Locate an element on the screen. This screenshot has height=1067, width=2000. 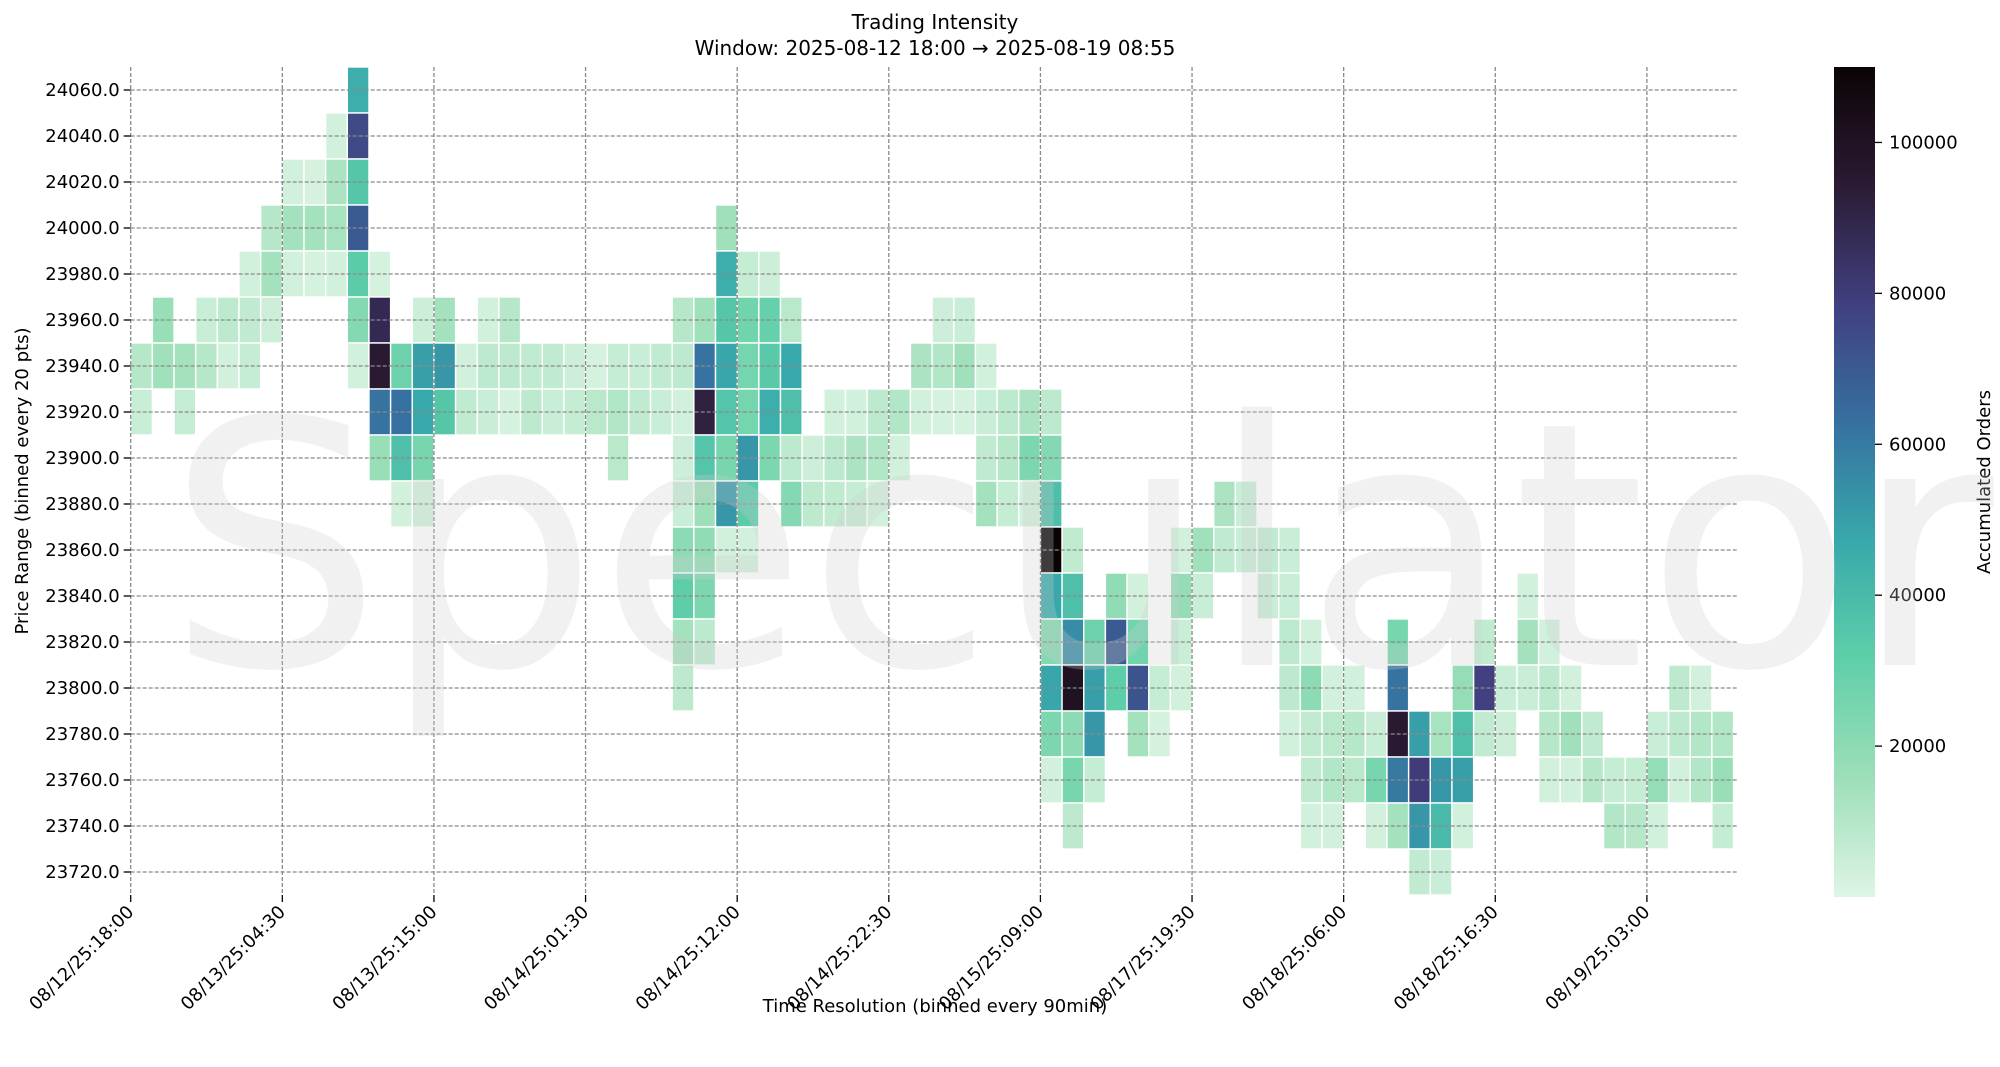
chart-title: Trading Intensity is located at coordinates (935, 22).